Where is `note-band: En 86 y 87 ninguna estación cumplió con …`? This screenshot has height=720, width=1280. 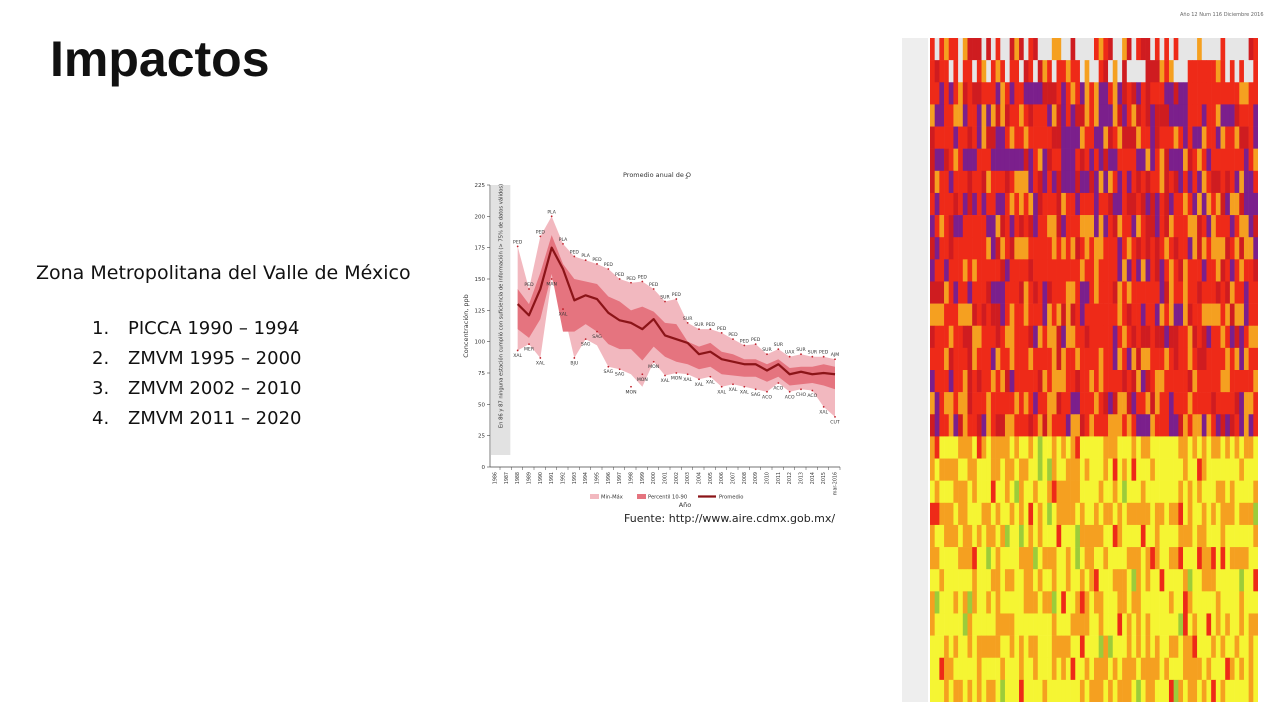
note-band: En 86 y 87 ninguna estación cumplió con … is located at coordinates (501, 319).